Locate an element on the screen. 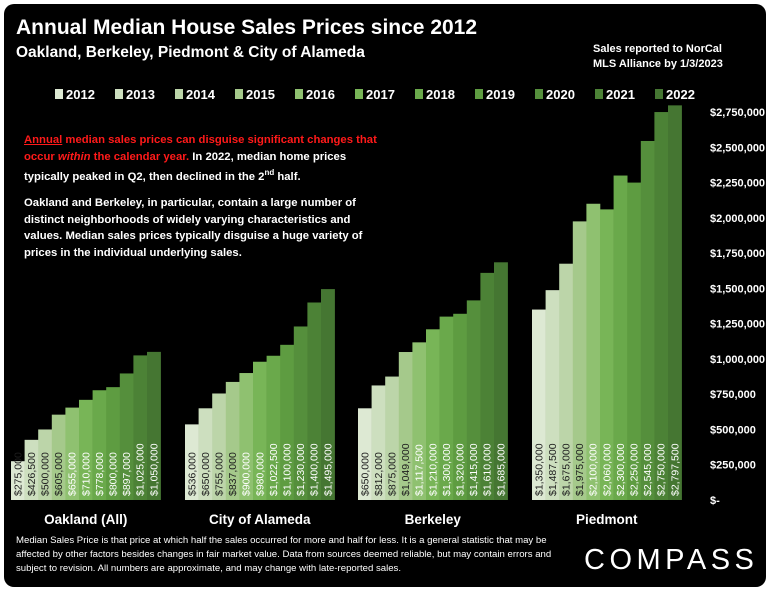 This screenshot has width=770, height=591. bar-city-of-alameda-2014 is located at coordinates (219, 446).